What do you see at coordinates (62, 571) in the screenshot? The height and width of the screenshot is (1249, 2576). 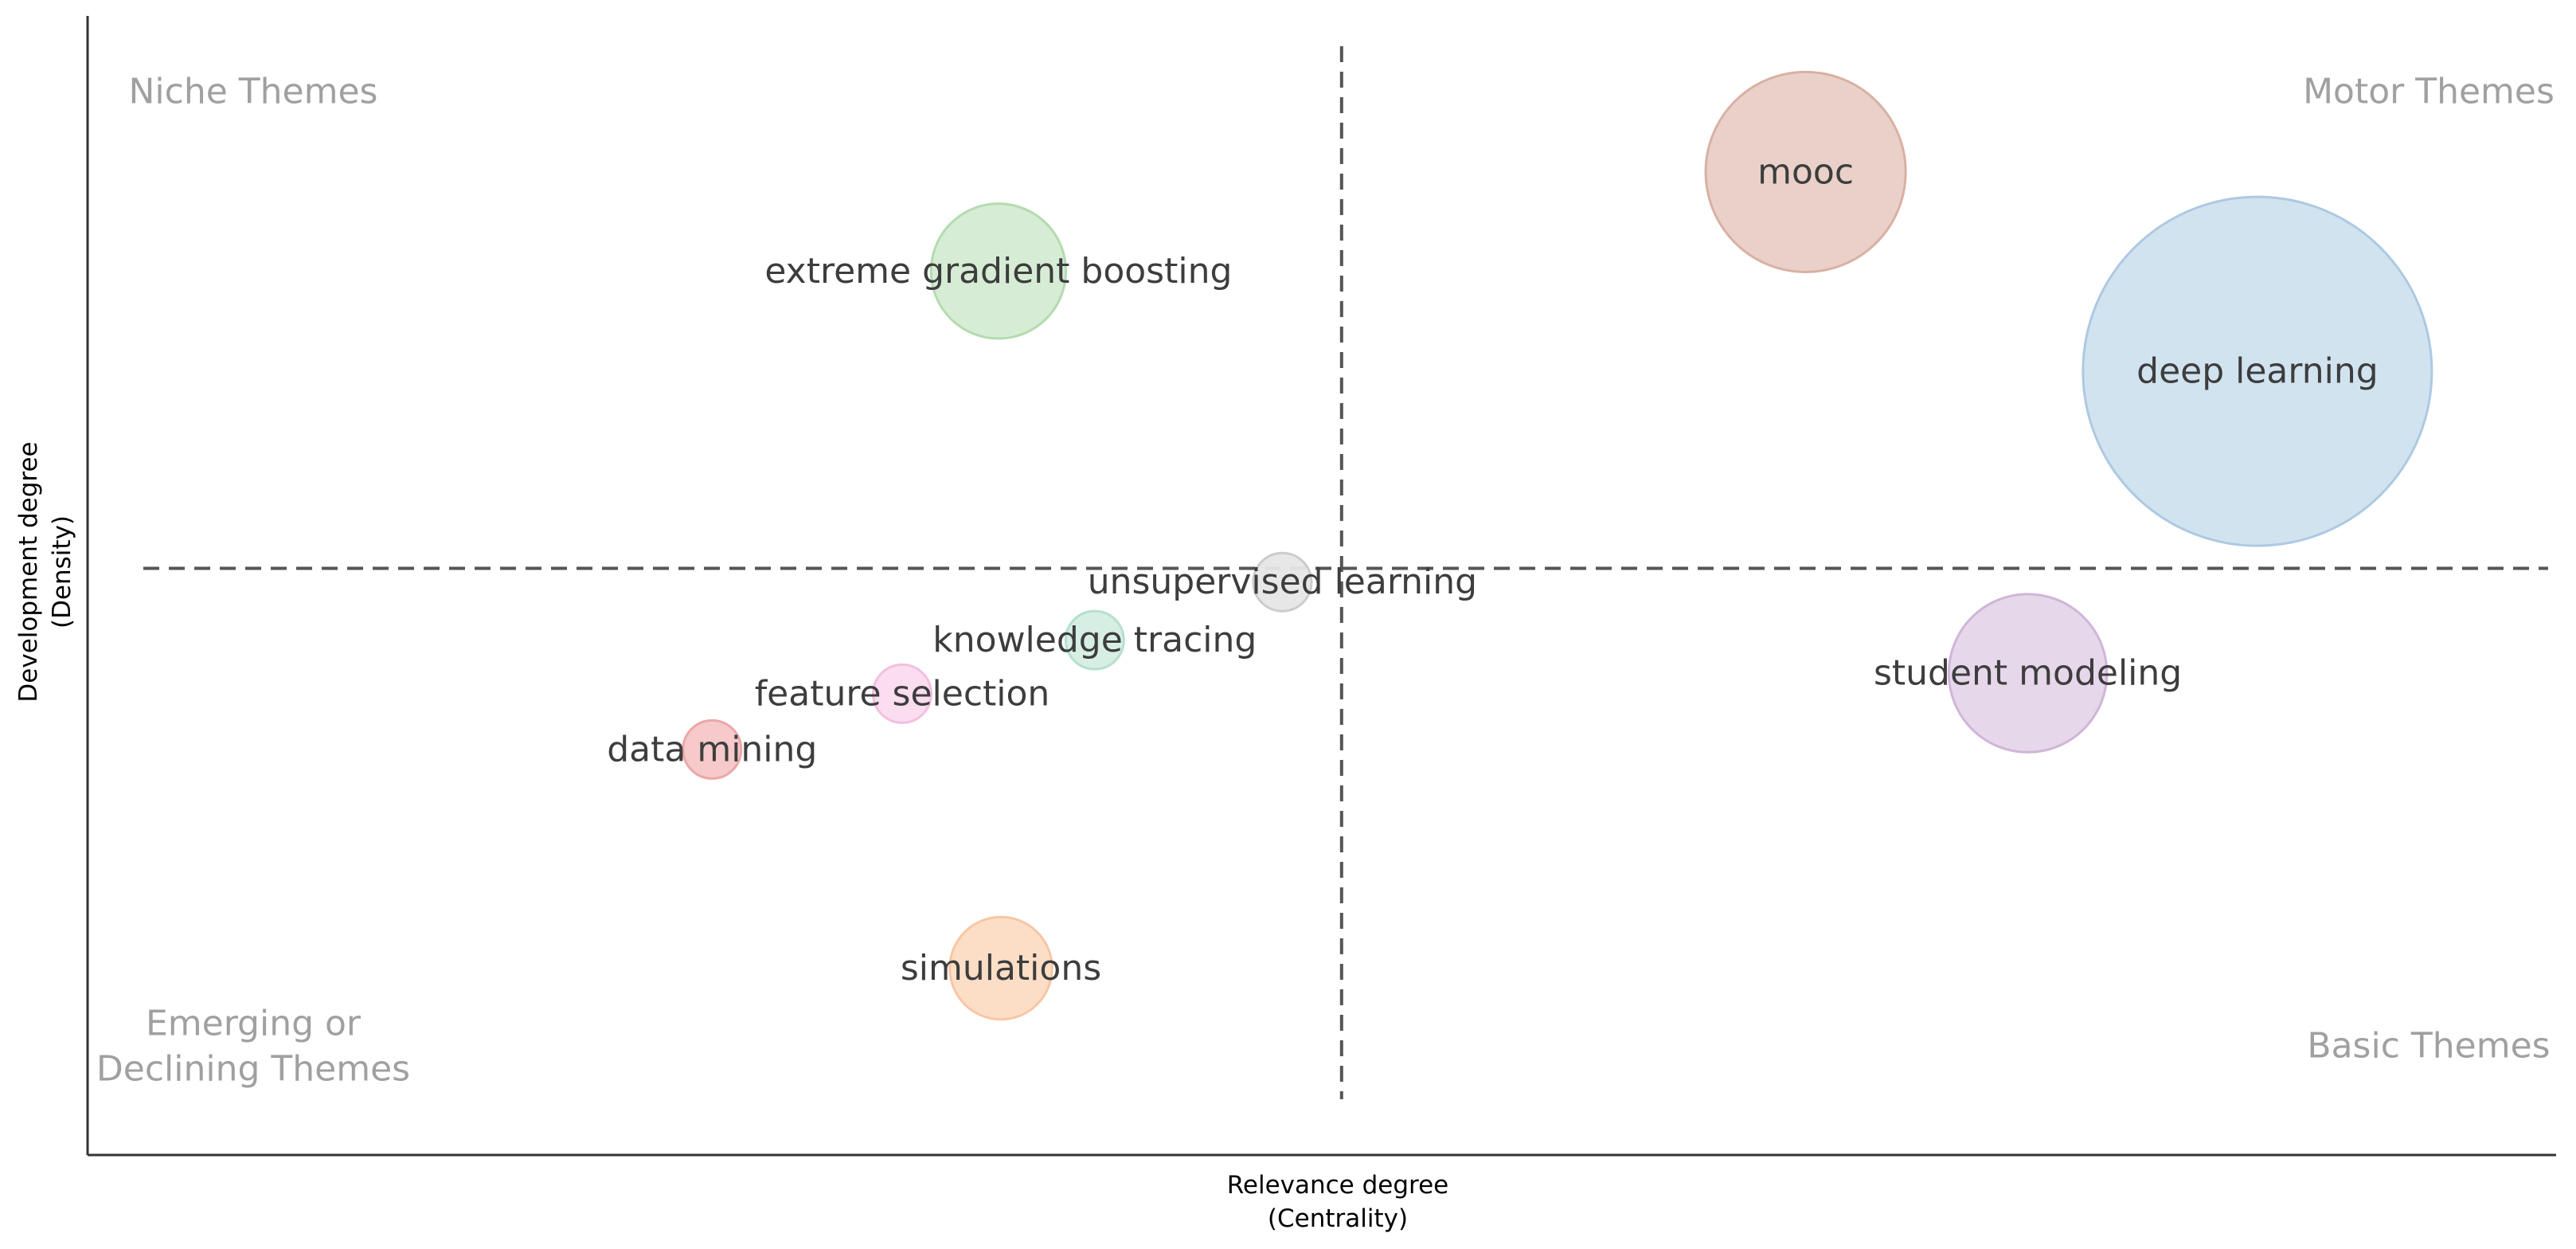 I see `y-axis-title-line-2: (Density)` at bounding box center [62, 571].